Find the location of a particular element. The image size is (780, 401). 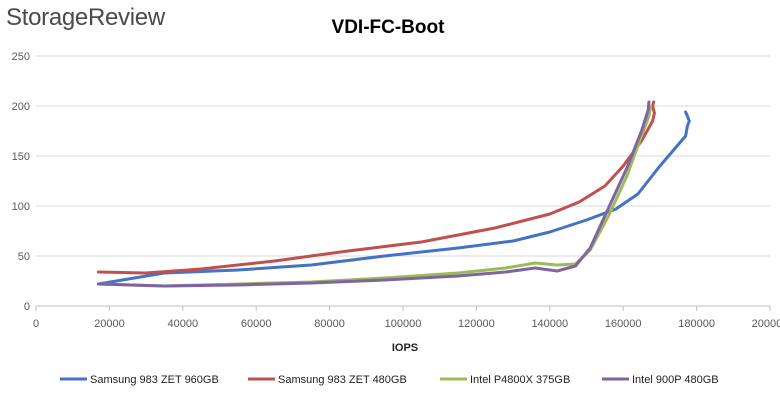

y-tick-label: 250 is located at coordinates (21, 57).